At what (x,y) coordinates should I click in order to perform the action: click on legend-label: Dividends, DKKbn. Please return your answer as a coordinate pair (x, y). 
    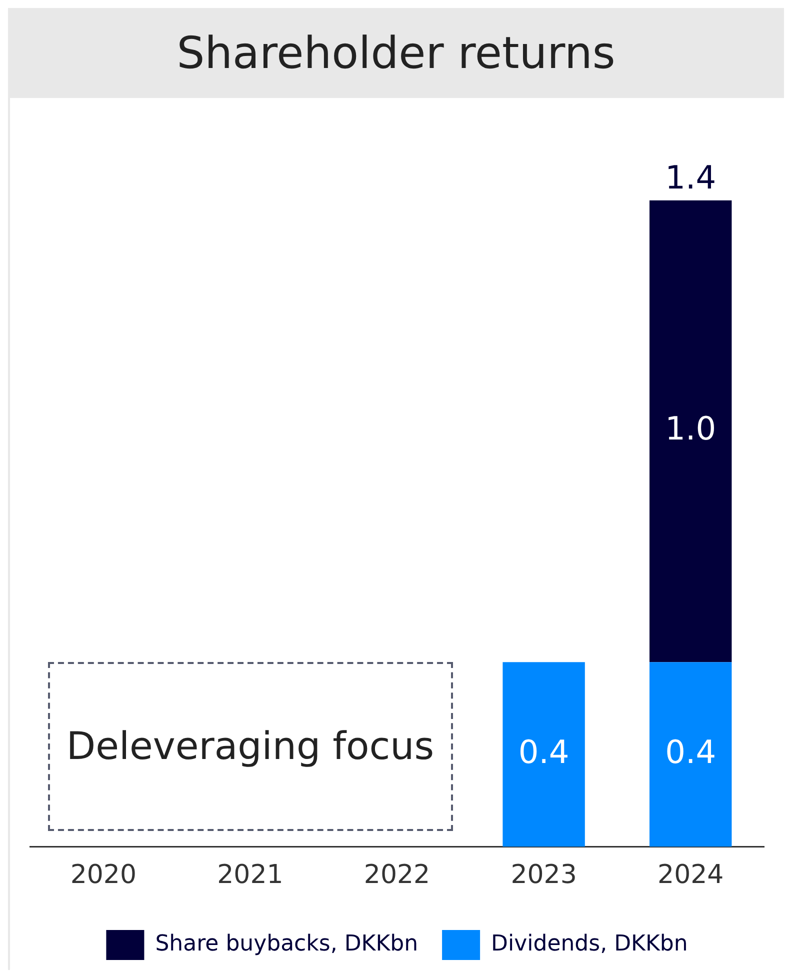
    Looking at the image, I should click on (589, 944).